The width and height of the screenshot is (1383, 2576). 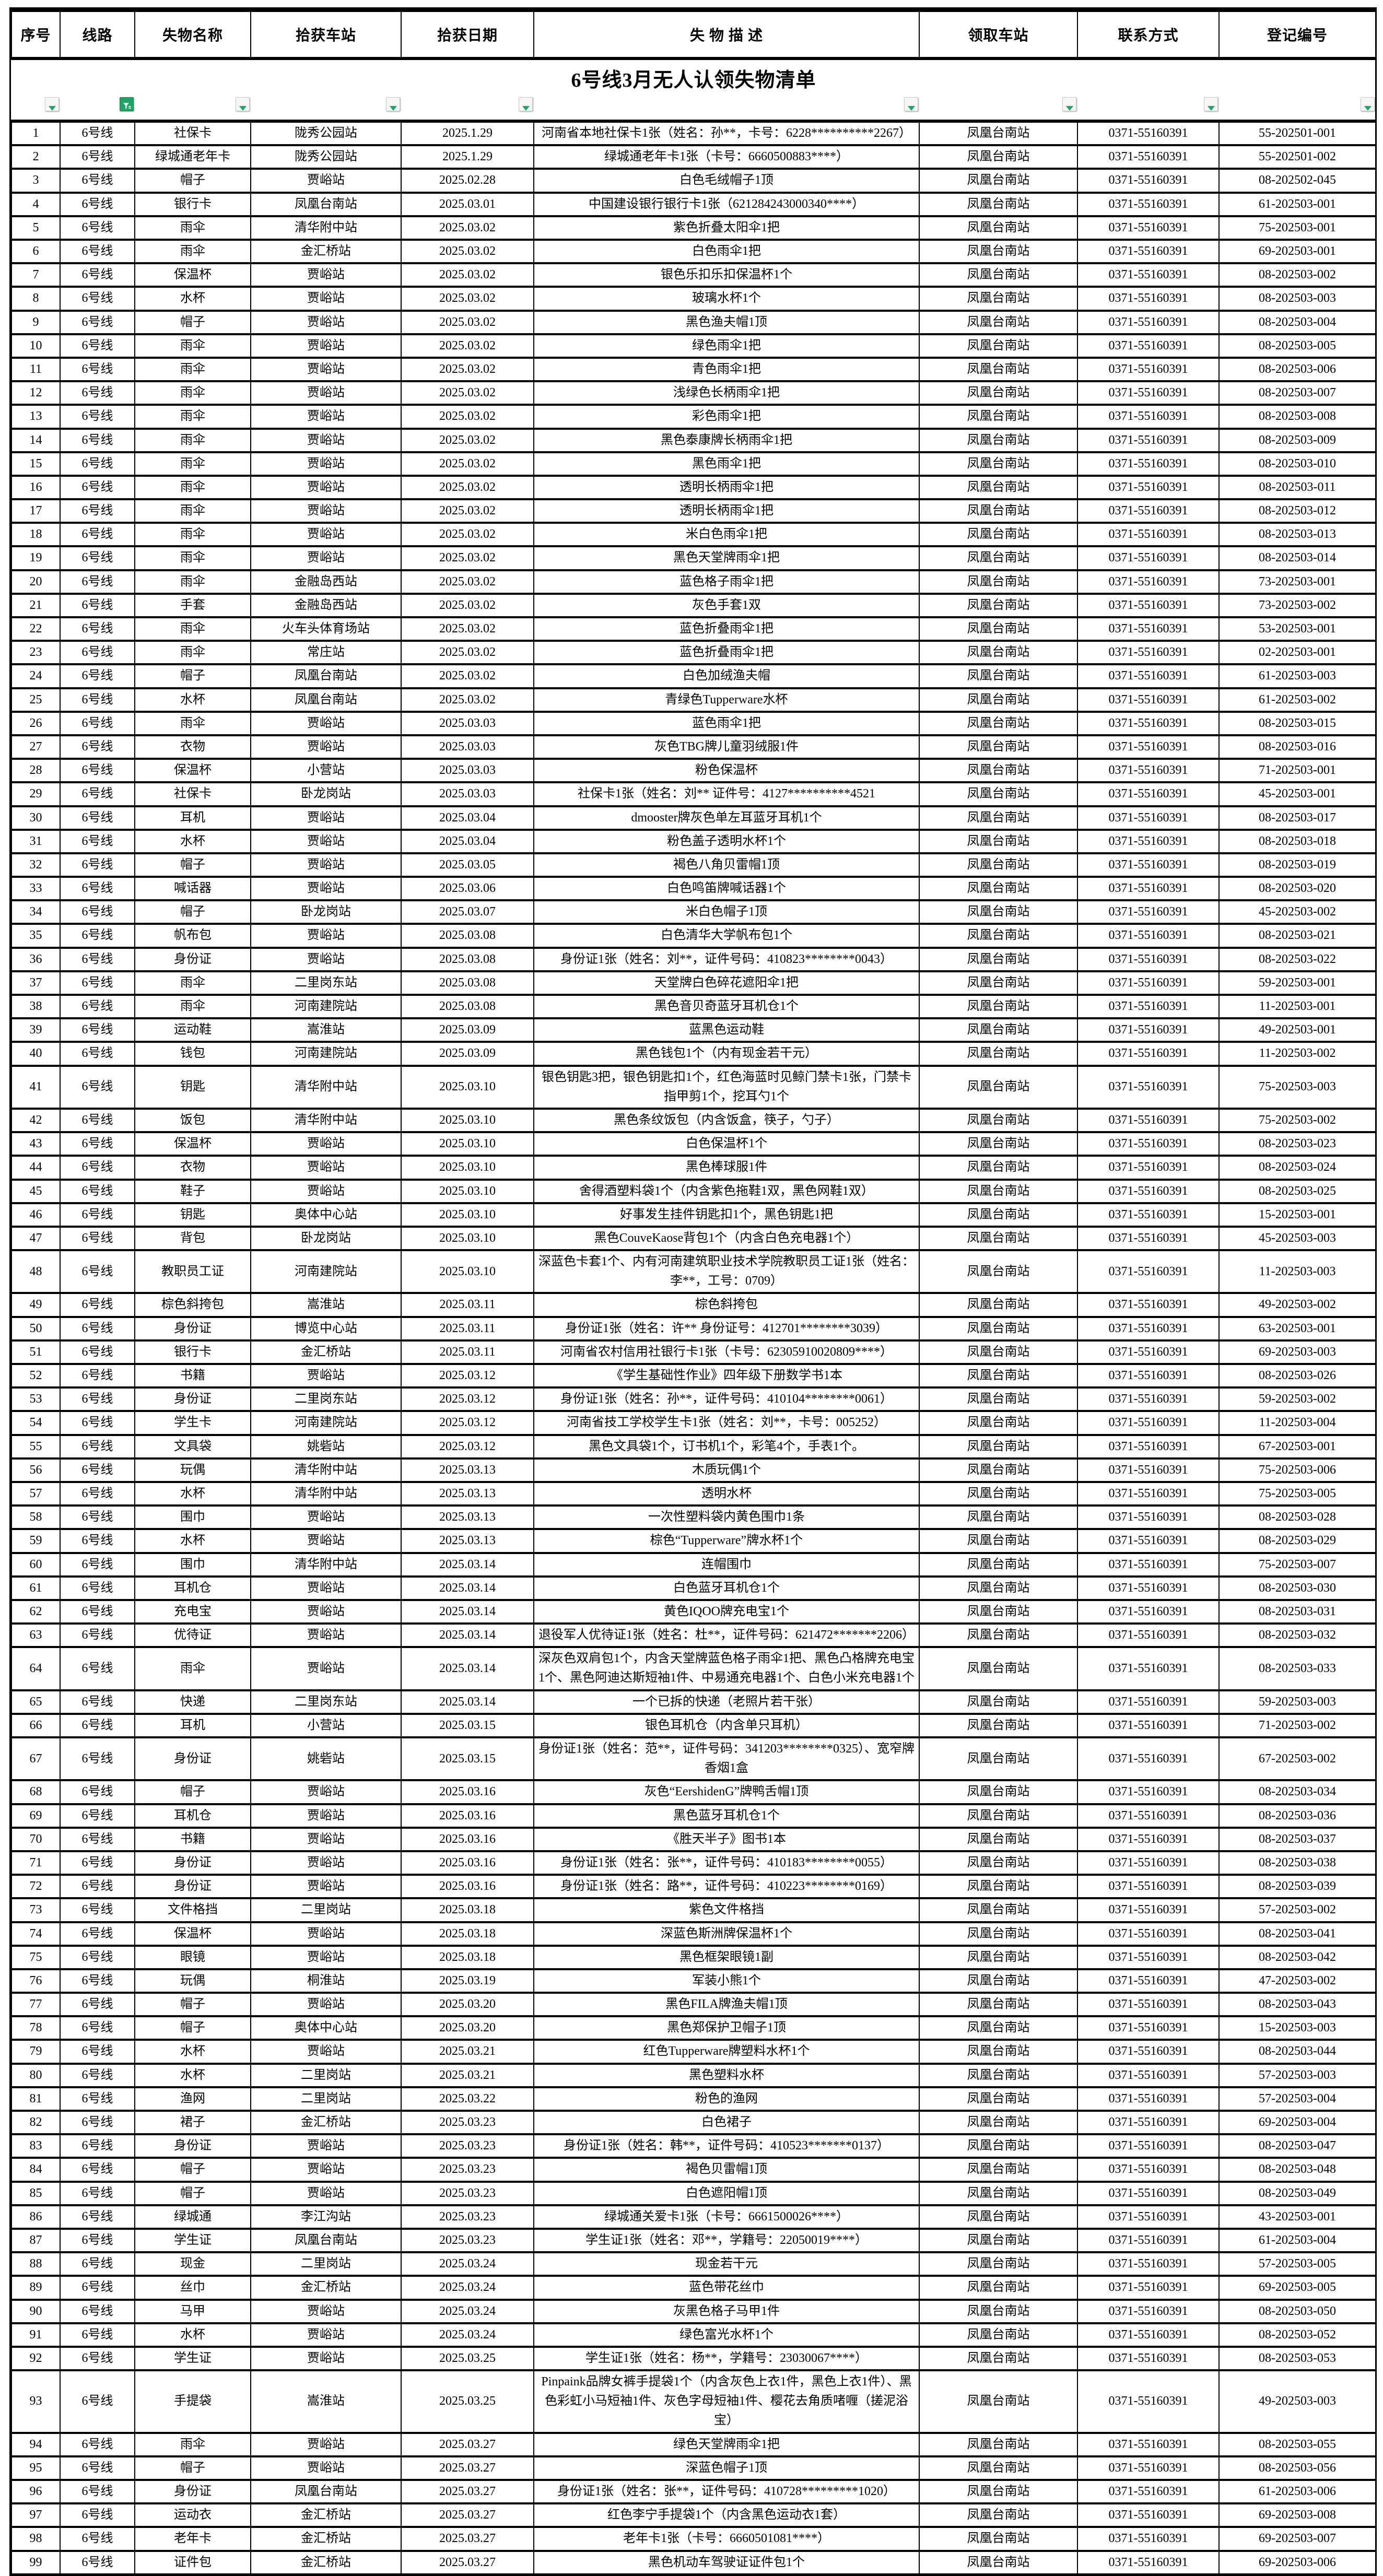 What do you see at coordinates (36, 652) in the screenshot?
I see `cell-index: 23` at bounding box center [36, 652].